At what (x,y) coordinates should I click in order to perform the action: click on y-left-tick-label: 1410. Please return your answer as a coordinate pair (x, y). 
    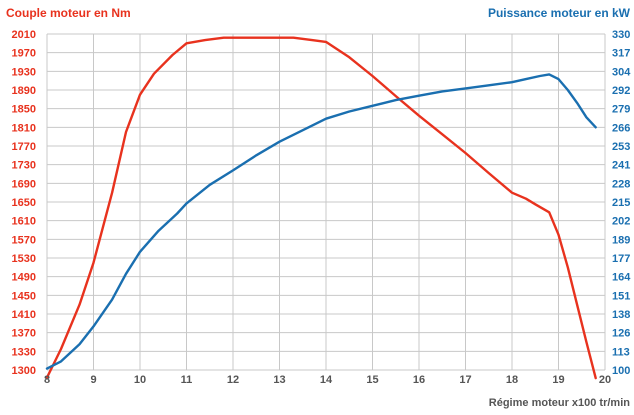
    Looking at the image, I should click on (24, 315).